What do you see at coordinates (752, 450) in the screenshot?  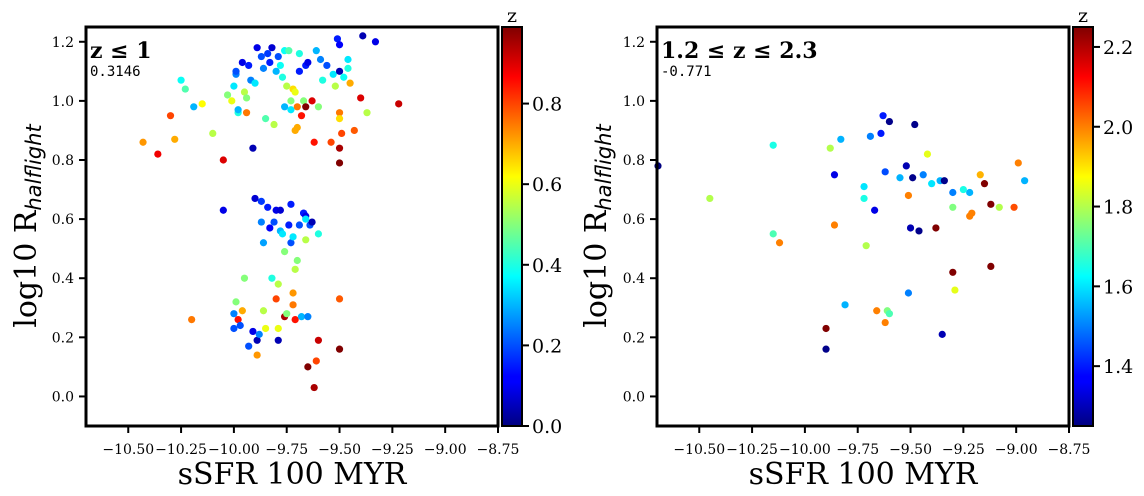 I see `x-tick-label: −10.25` at bounding box center [752, 450].